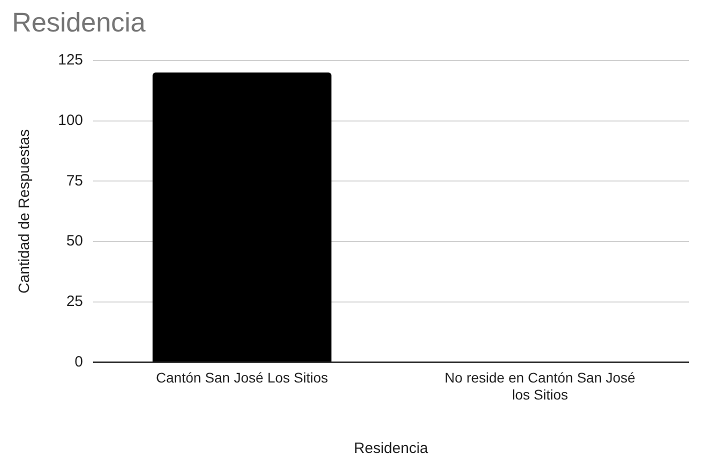 The width and height of the screenshot is (713, 474). Describe the element at coordinates (75, 301) in the screenshot. I see `y-tick-label: 25` at that location.